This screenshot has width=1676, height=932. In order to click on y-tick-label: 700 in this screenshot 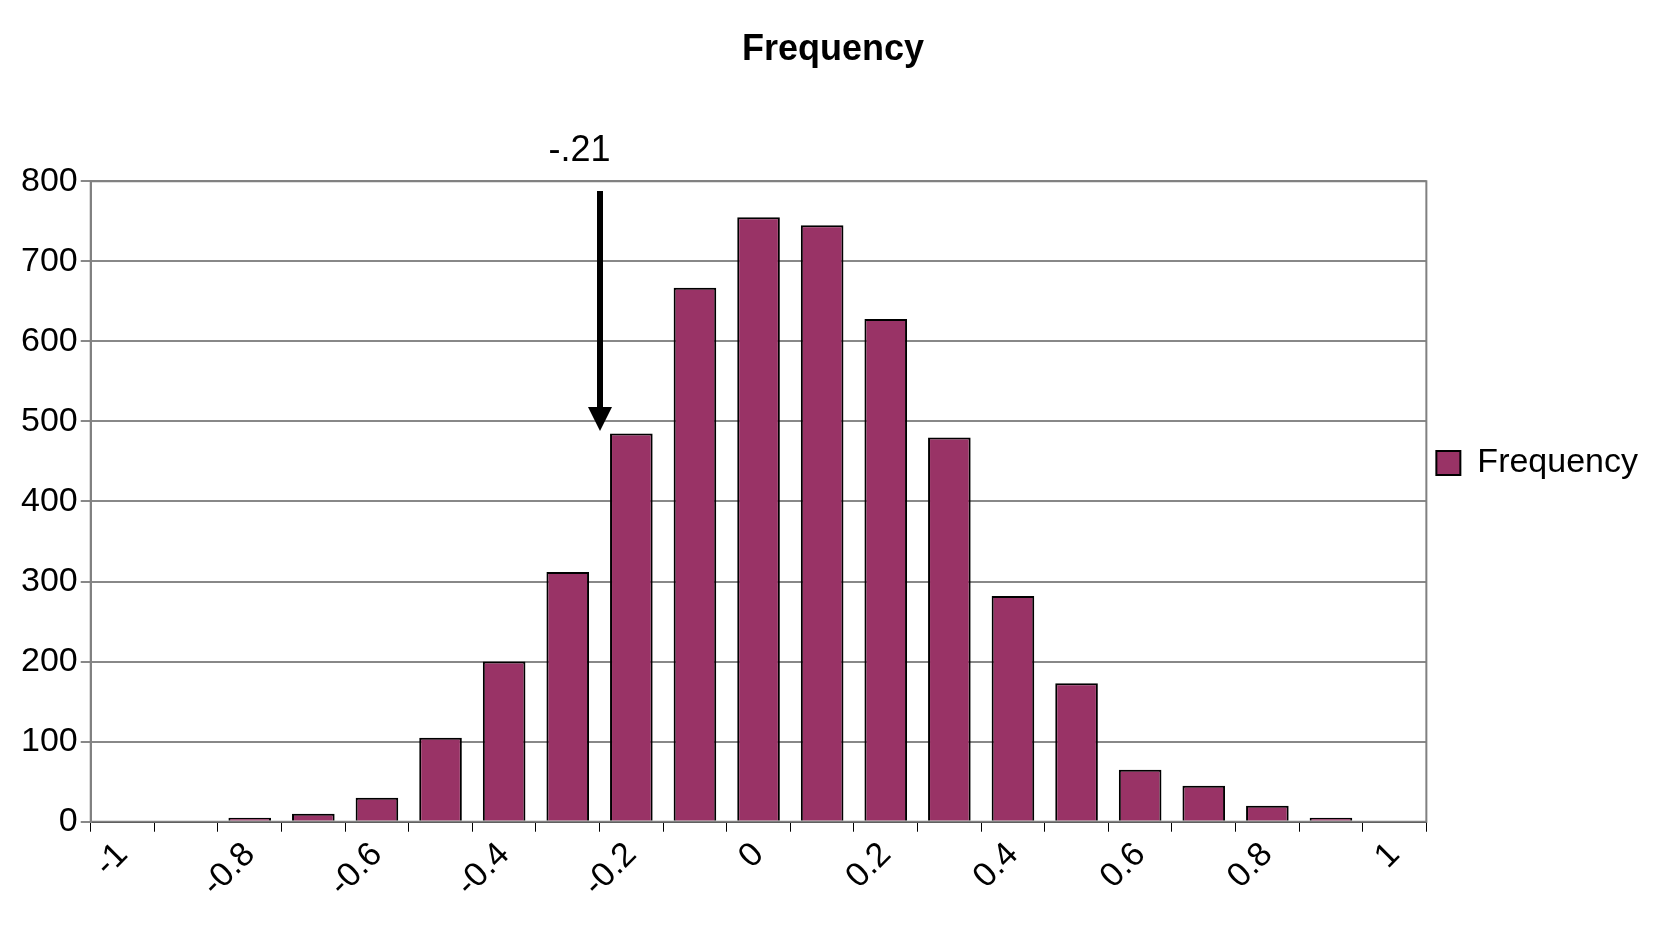, I will do `click(49, 258)`.